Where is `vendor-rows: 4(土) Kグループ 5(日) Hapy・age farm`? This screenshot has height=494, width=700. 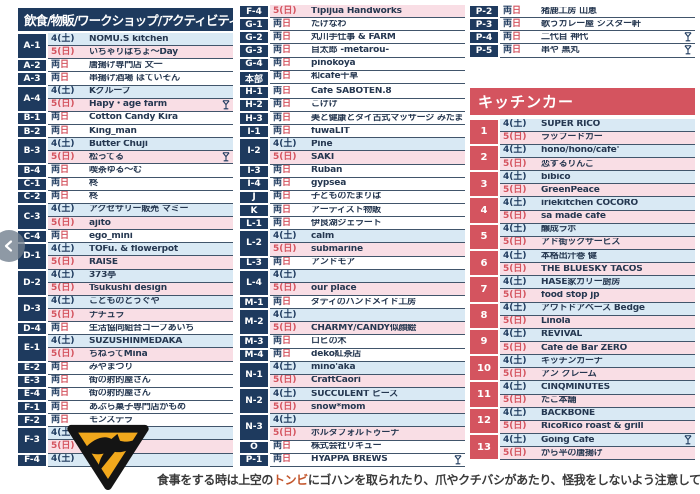
vendor-rows: 4(土) Kグループ 5(日) Hapy・age farm is located at coordinates (140, 98).